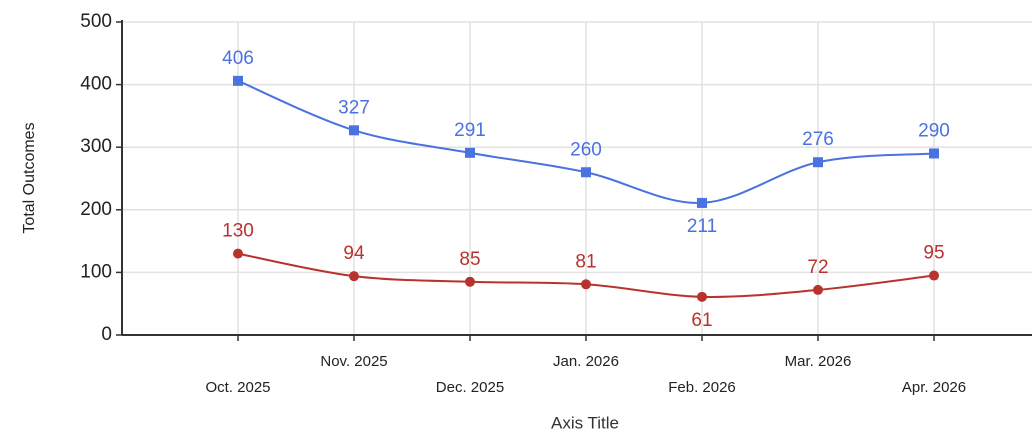  I want to click on y-tick-label: 100, so click(96, 271).